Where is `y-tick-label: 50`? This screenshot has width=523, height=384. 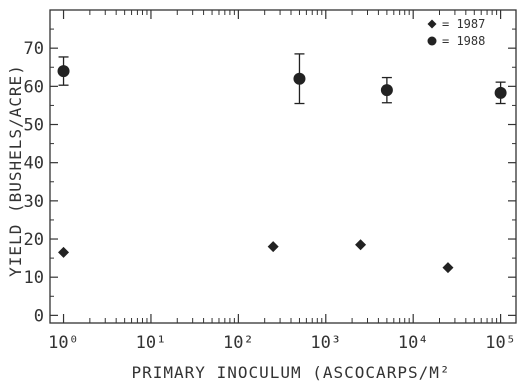 y-tick-label: 50 is located at coordinates (34, 126).